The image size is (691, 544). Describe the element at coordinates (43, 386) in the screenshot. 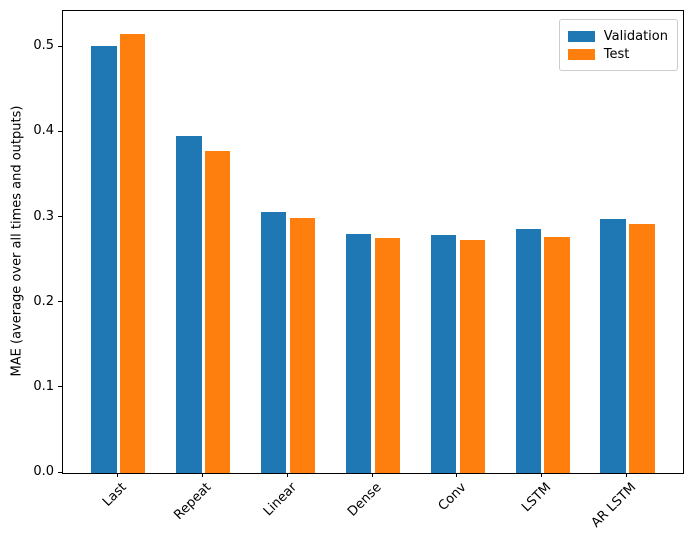

I see `y-tick-label-0.1: 0.1` at that location.